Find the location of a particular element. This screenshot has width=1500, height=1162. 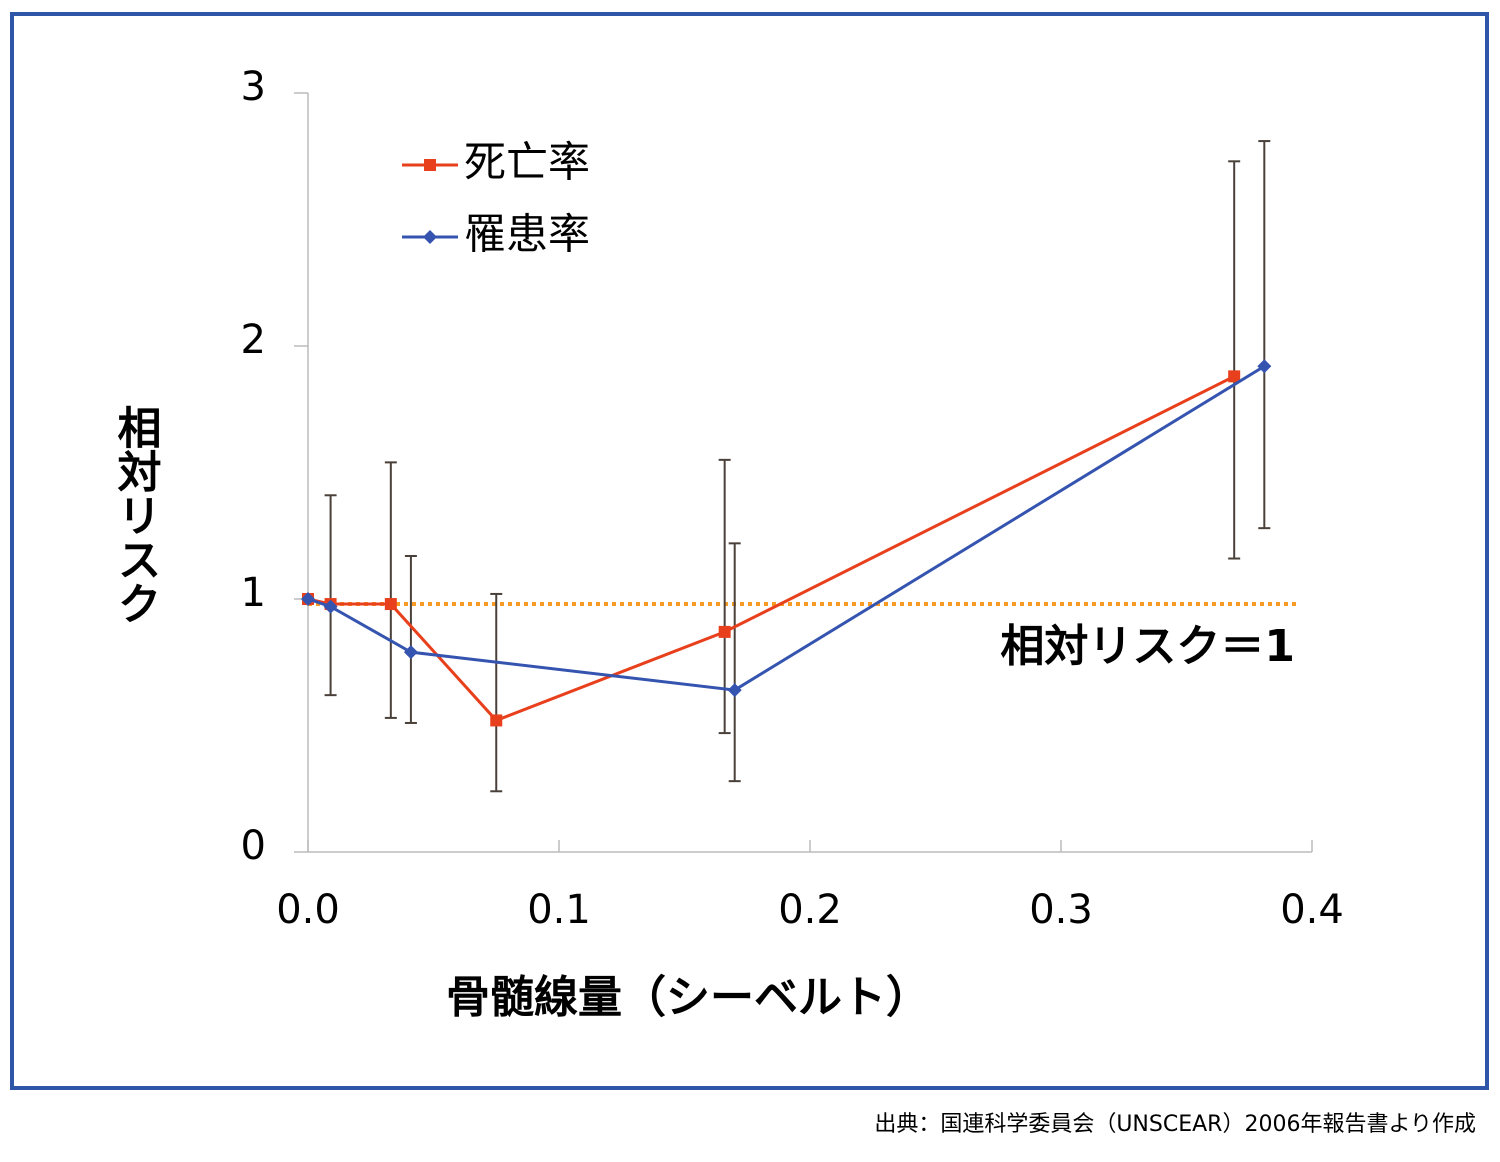

legend-label: 罹患率 is located at coordinates (527, 234).